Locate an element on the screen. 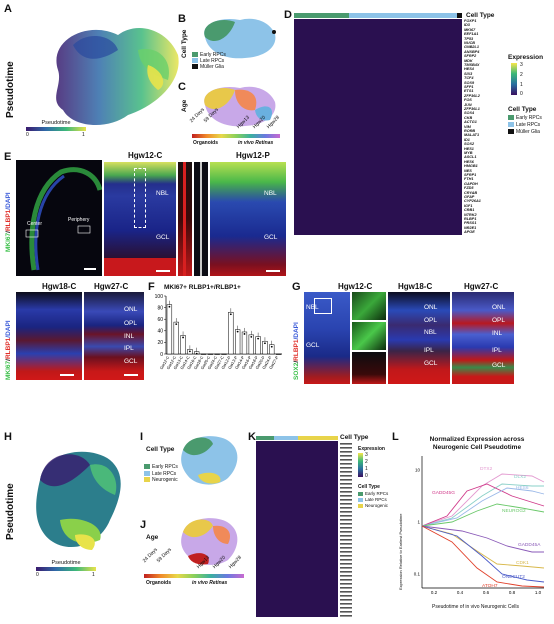 The width and height of the screenshot is (554, 624). panel-e-inset-image is located at coordinates (185, 219).